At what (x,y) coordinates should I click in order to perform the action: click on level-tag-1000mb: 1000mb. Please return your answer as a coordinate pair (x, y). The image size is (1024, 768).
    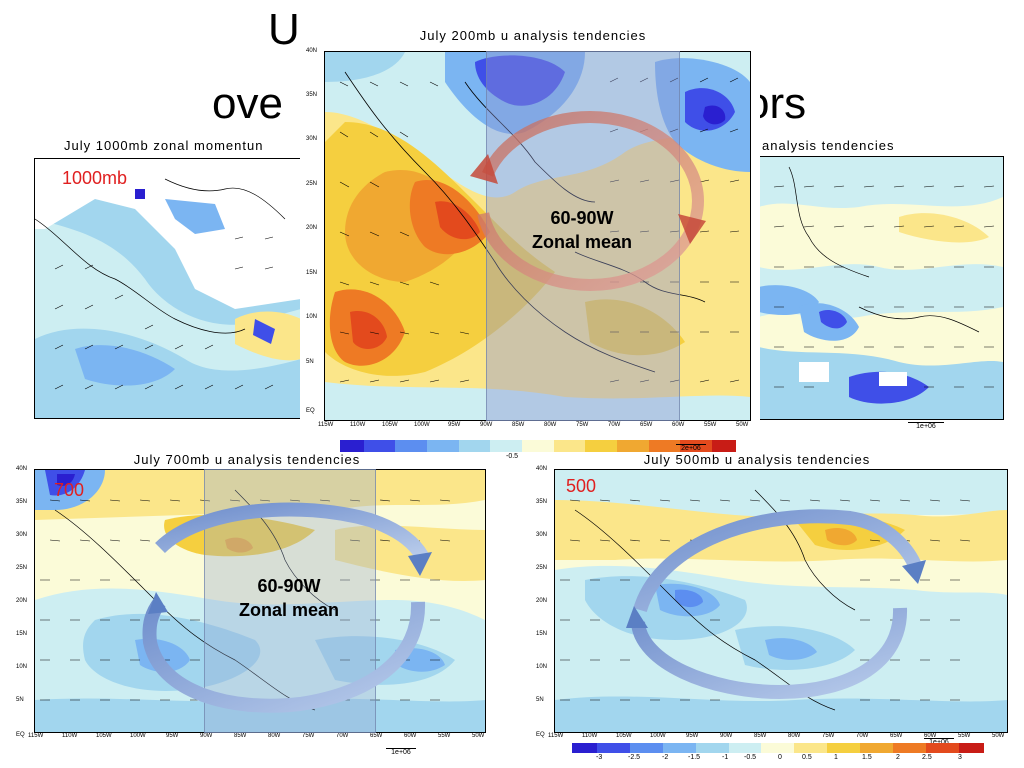
    Looking at the image, I should click on (95, 178).